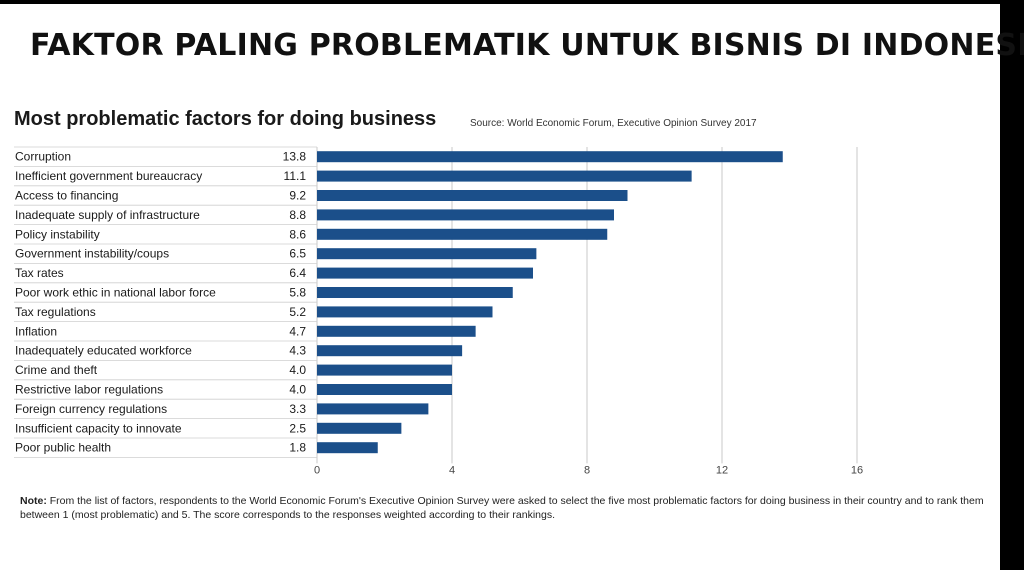 The height and width of the screenshot is (570, 1024). What do you see at coordinates (57, 234) in the screenshot?
I see `category-label: Policy instability` at bounding box center [57, 234].